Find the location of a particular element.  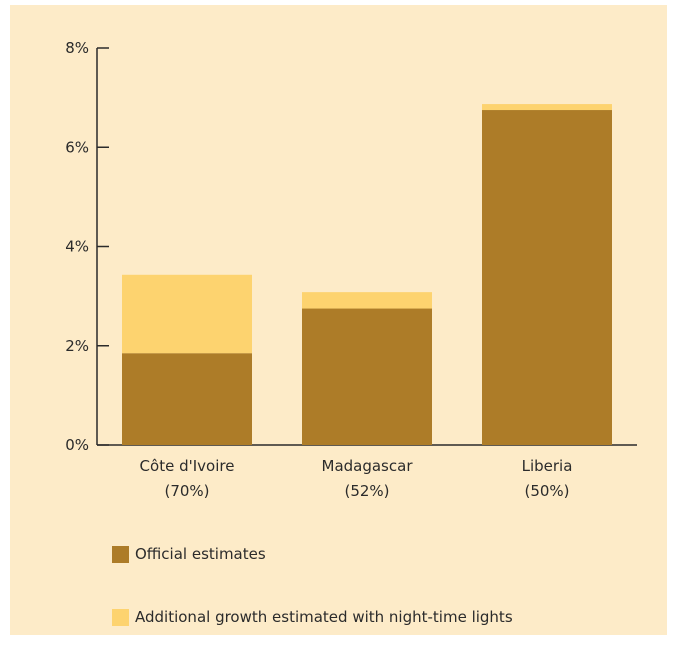

category-sublabel: (52%) is located at coordinates (366, 491).